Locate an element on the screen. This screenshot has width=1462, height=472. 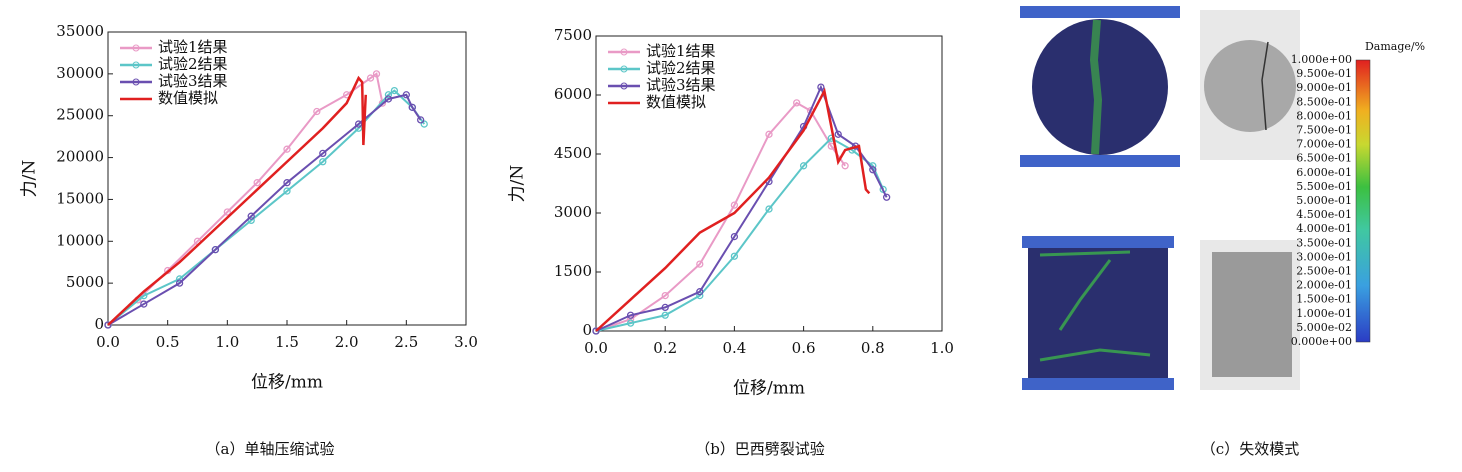
colorbar-label: 4.500e-01 is located at coordinates (1324, 214).